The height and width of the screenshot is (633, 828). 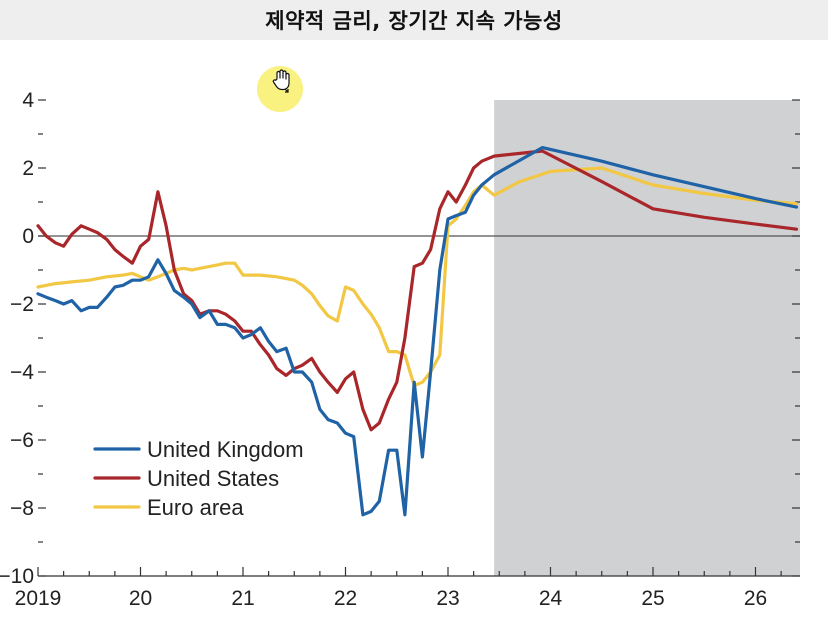 I want to click on y-tick-label: −8, so click(x=22, y=508).